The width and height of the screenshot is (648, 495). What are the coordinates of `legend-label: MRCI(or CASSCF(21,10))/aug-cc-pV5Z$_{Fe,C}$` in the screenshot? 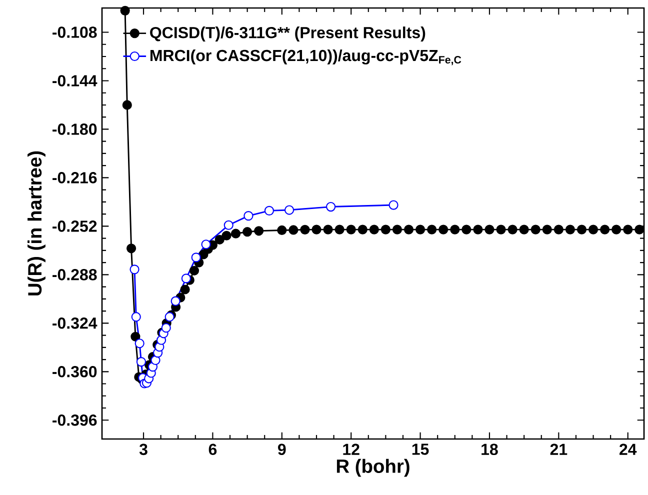 It's located at (306, 57).